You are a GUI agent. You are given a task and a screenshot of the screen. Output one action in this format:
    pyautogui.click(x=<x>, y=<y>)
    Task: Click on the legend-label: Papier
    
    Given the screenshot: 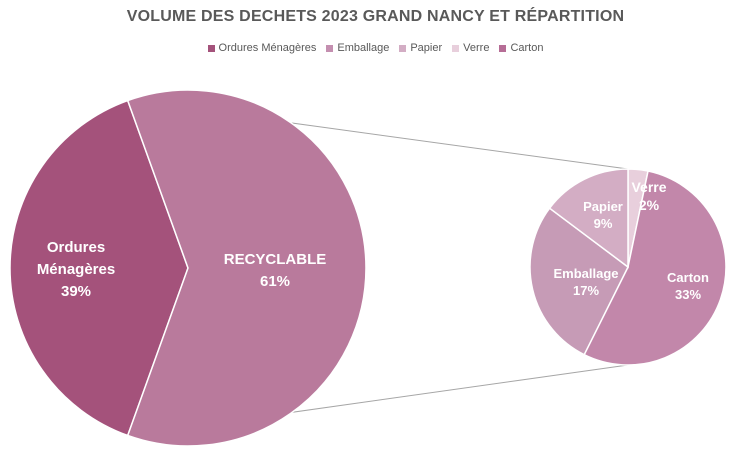 What is the action you would take?
    pyautogui.click(x=426, y=48)
    